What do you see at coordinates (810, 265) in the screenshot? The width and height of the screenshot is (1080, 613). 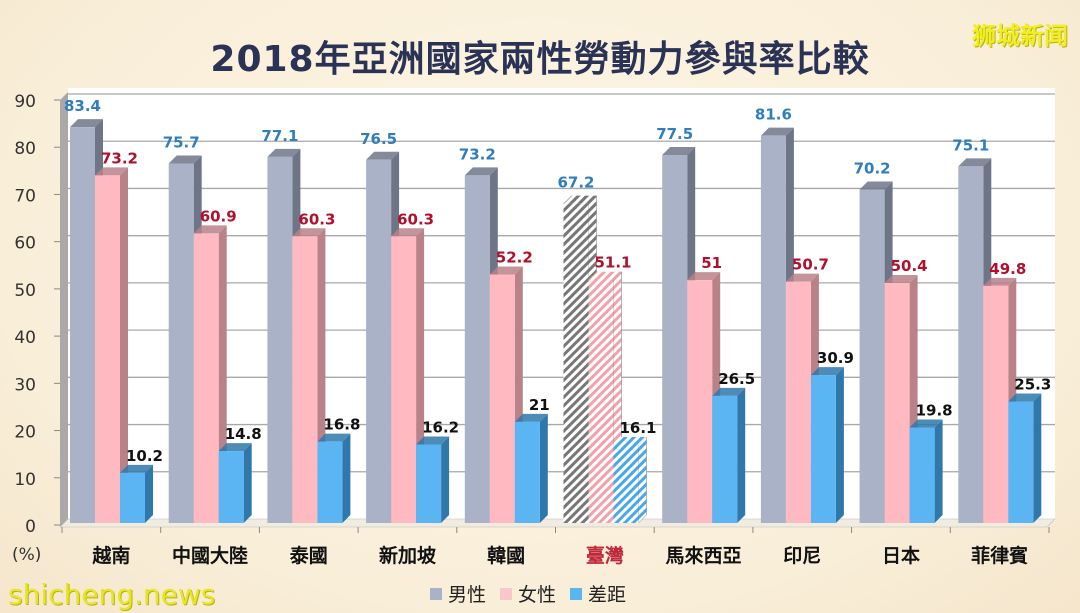 I see `value-label-female: 50.7` at bounding box center [810, 265].